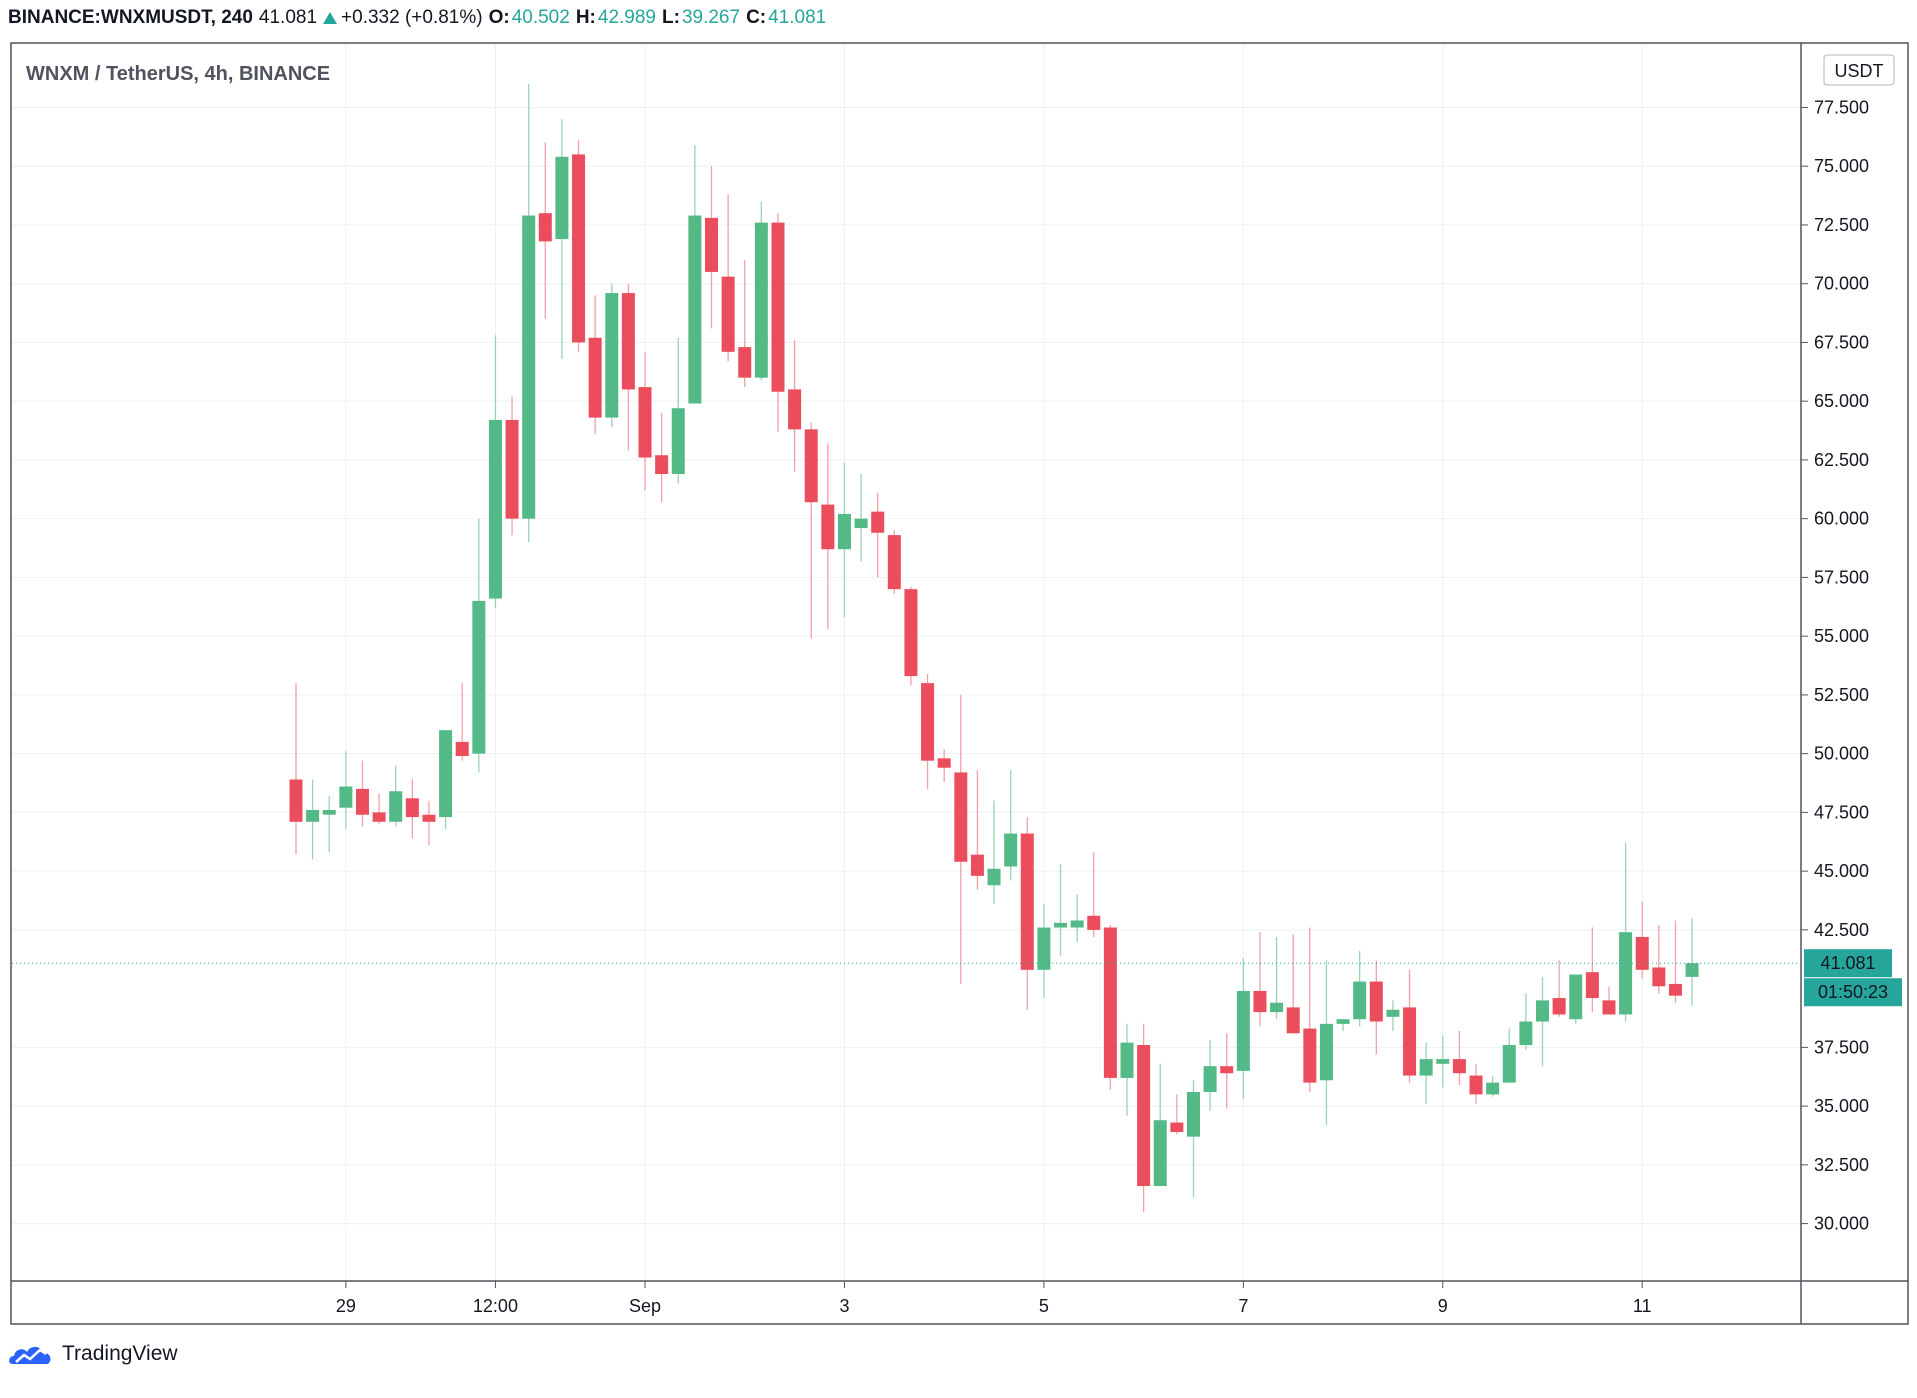 This screenshot has height=1398, width=1917. Describe the element at coordinates (1443, 1306) in the screenshot. I see `x-tick-label: 9` at that location.